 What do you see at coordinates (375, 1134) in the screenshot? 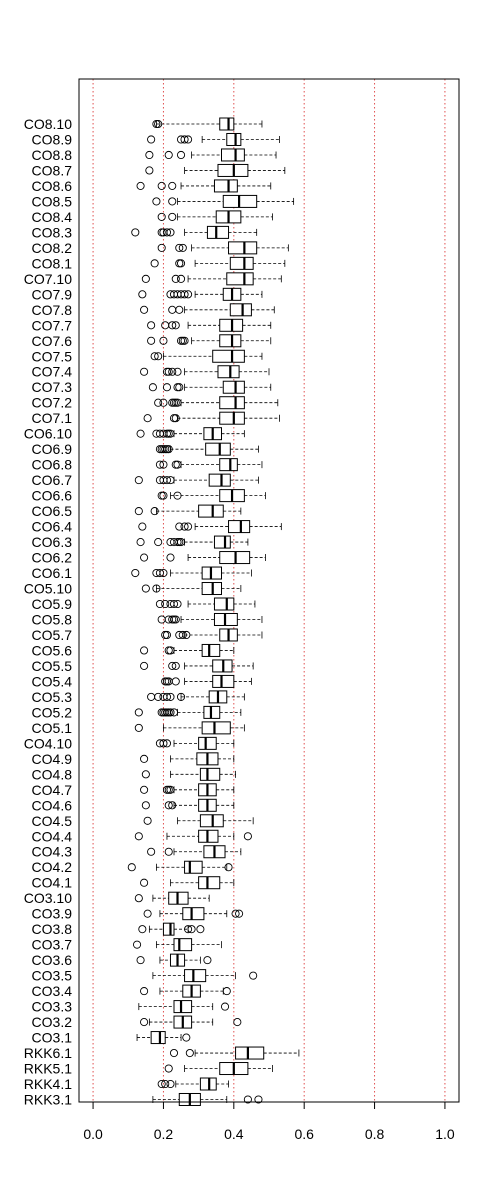
I see `x-tick-label: 0.8` at bounding box center [375, 1134].